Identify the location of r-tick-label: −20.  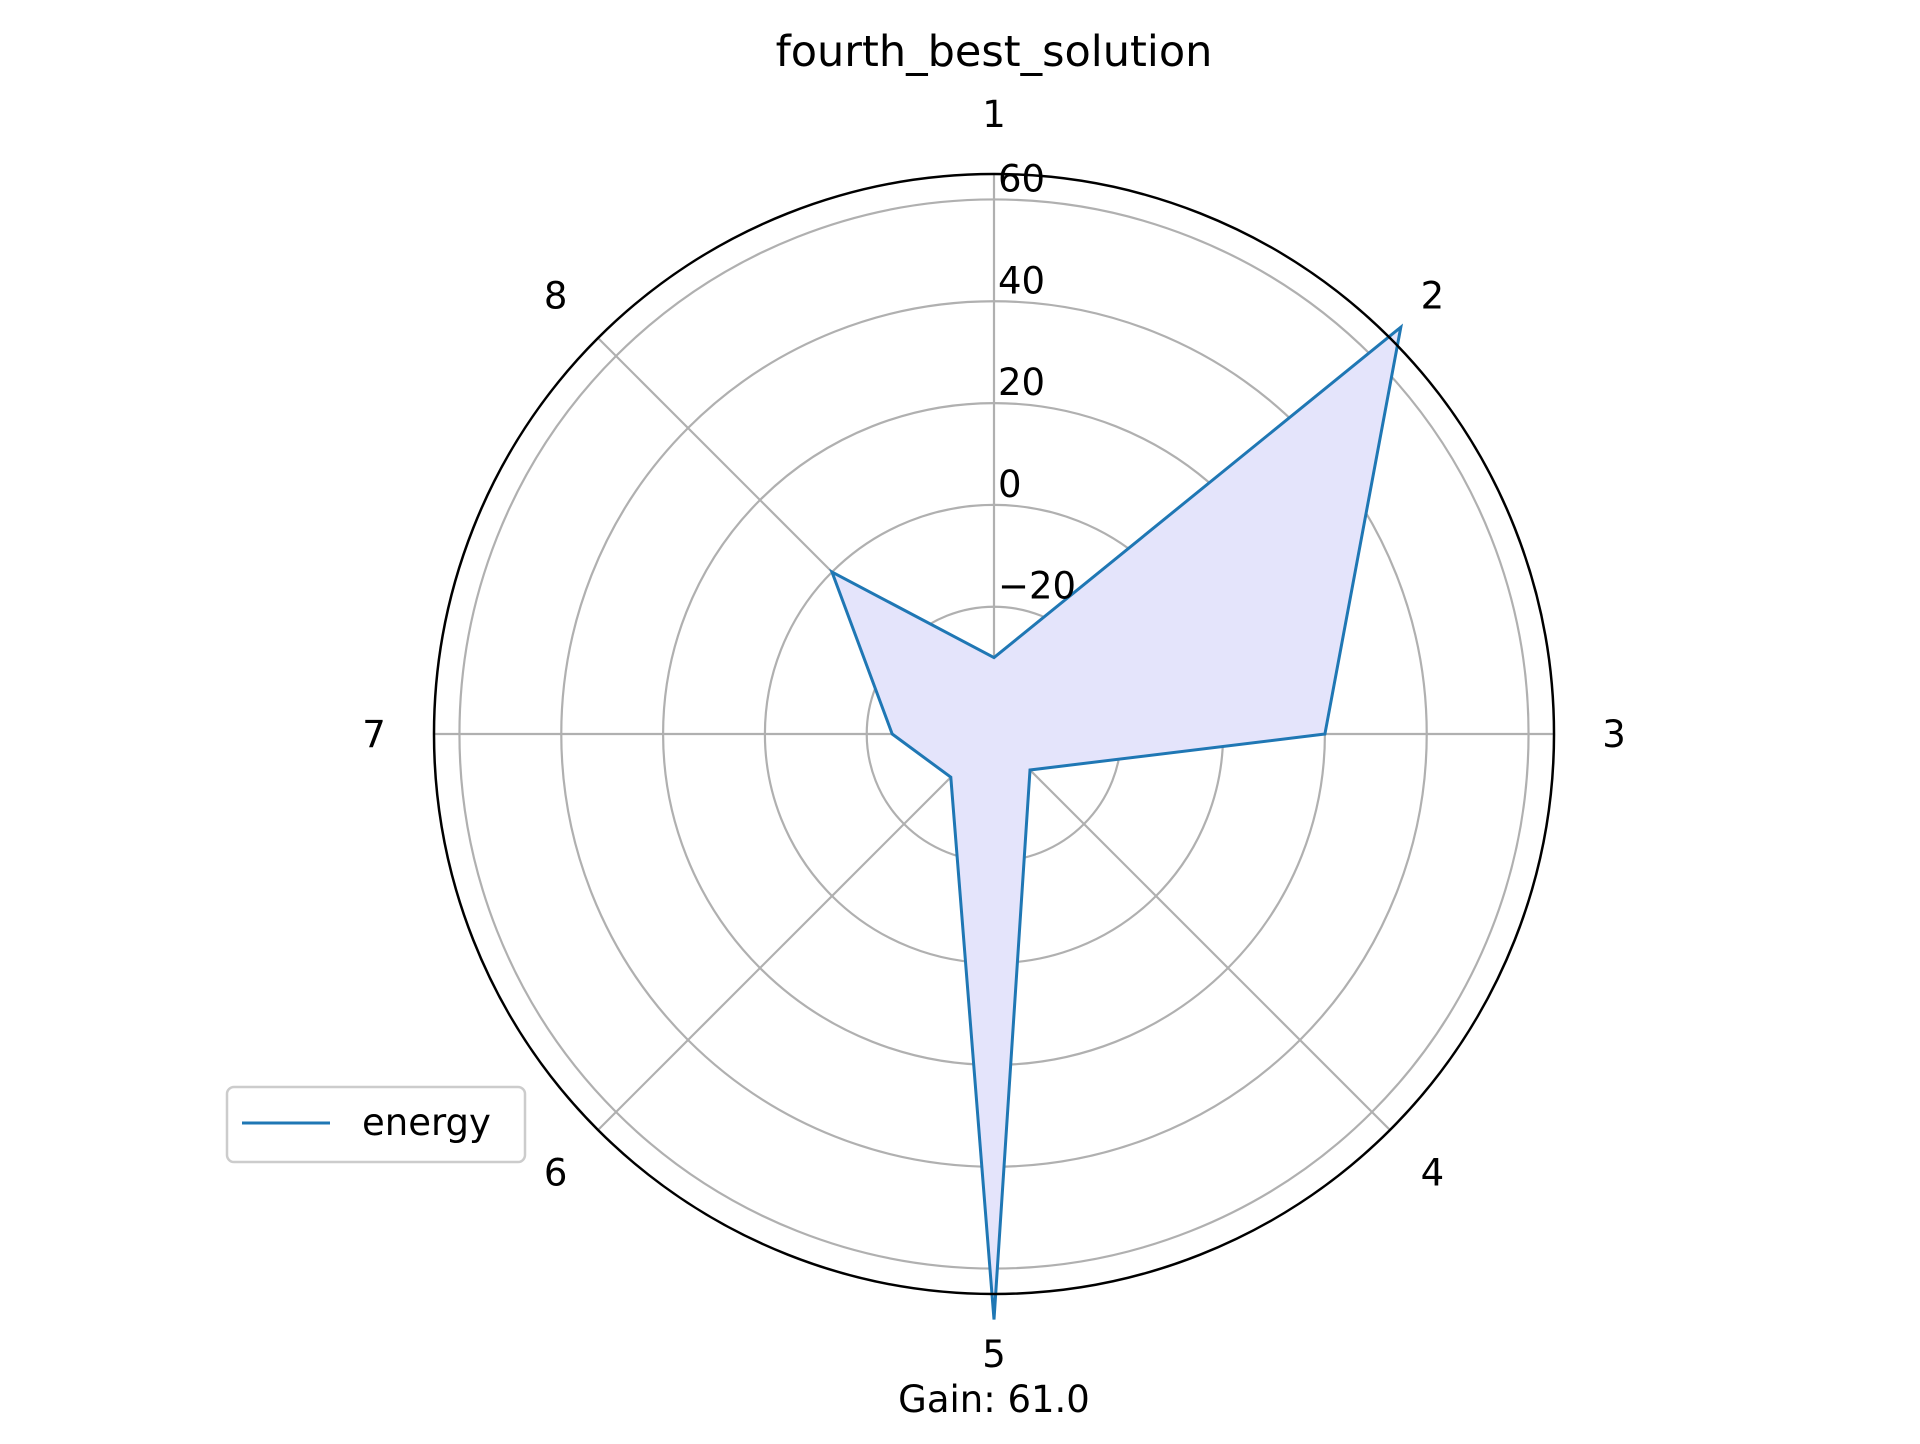
(1037, 586).